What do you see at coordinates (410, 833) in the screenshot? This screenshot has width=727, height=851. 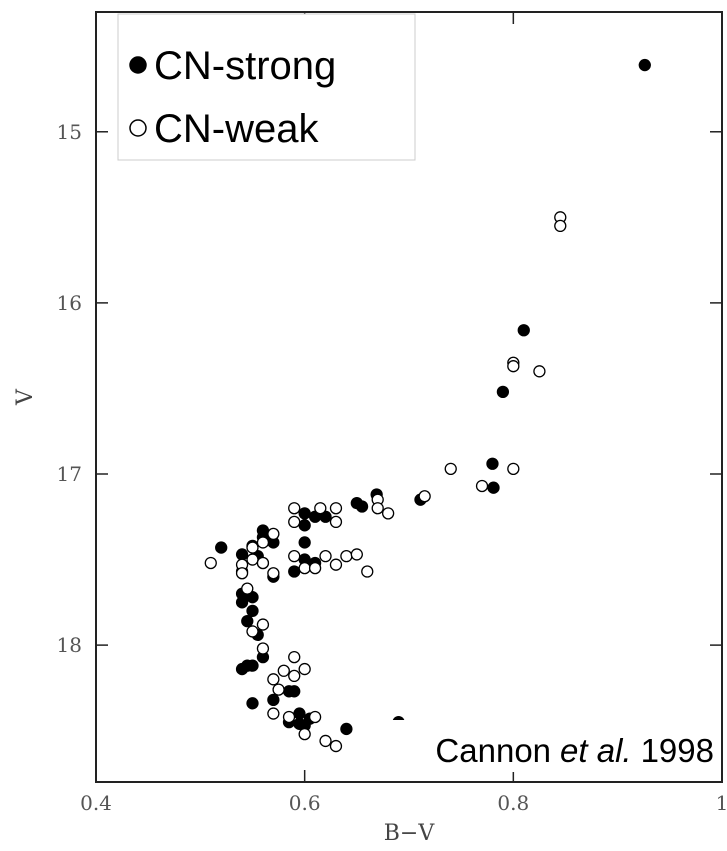 I see `x-axis-label: B−V` at bounding box center [410, 833].